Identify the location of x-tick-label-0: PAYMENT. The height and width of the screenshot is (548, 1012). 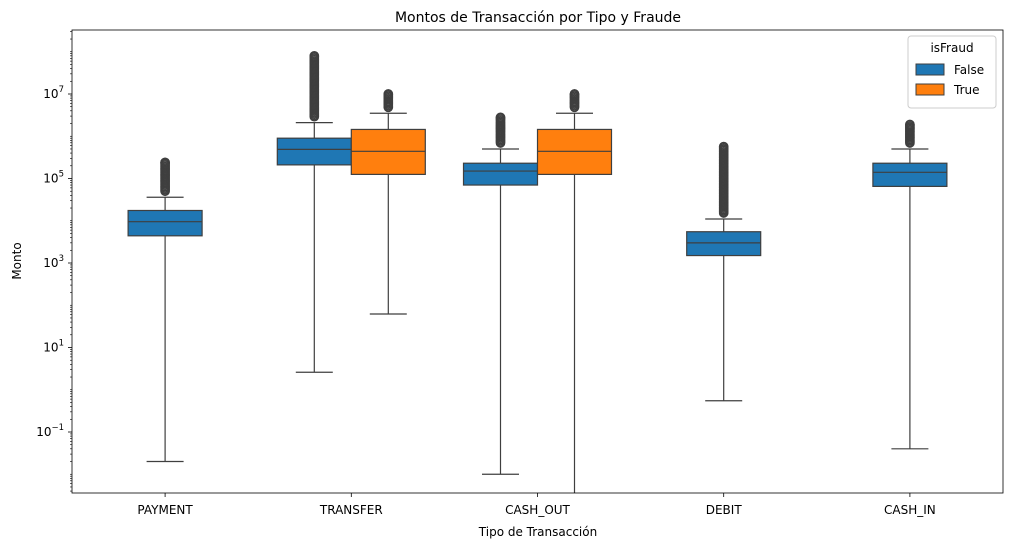
(165, 510).